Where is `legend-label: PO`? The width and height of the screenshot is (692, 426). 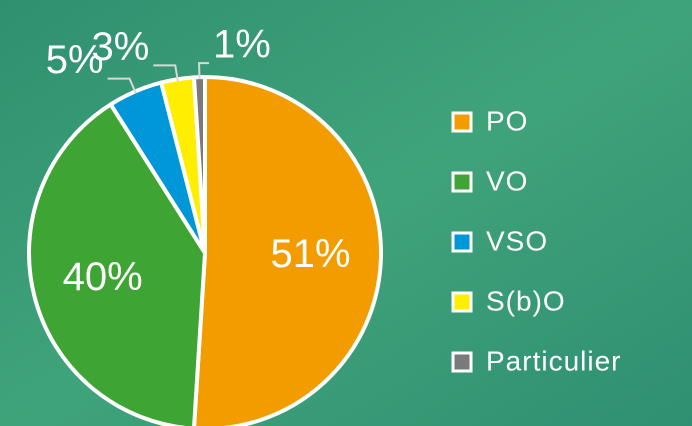 legend-label: PO is located at coordinates (507, 120).